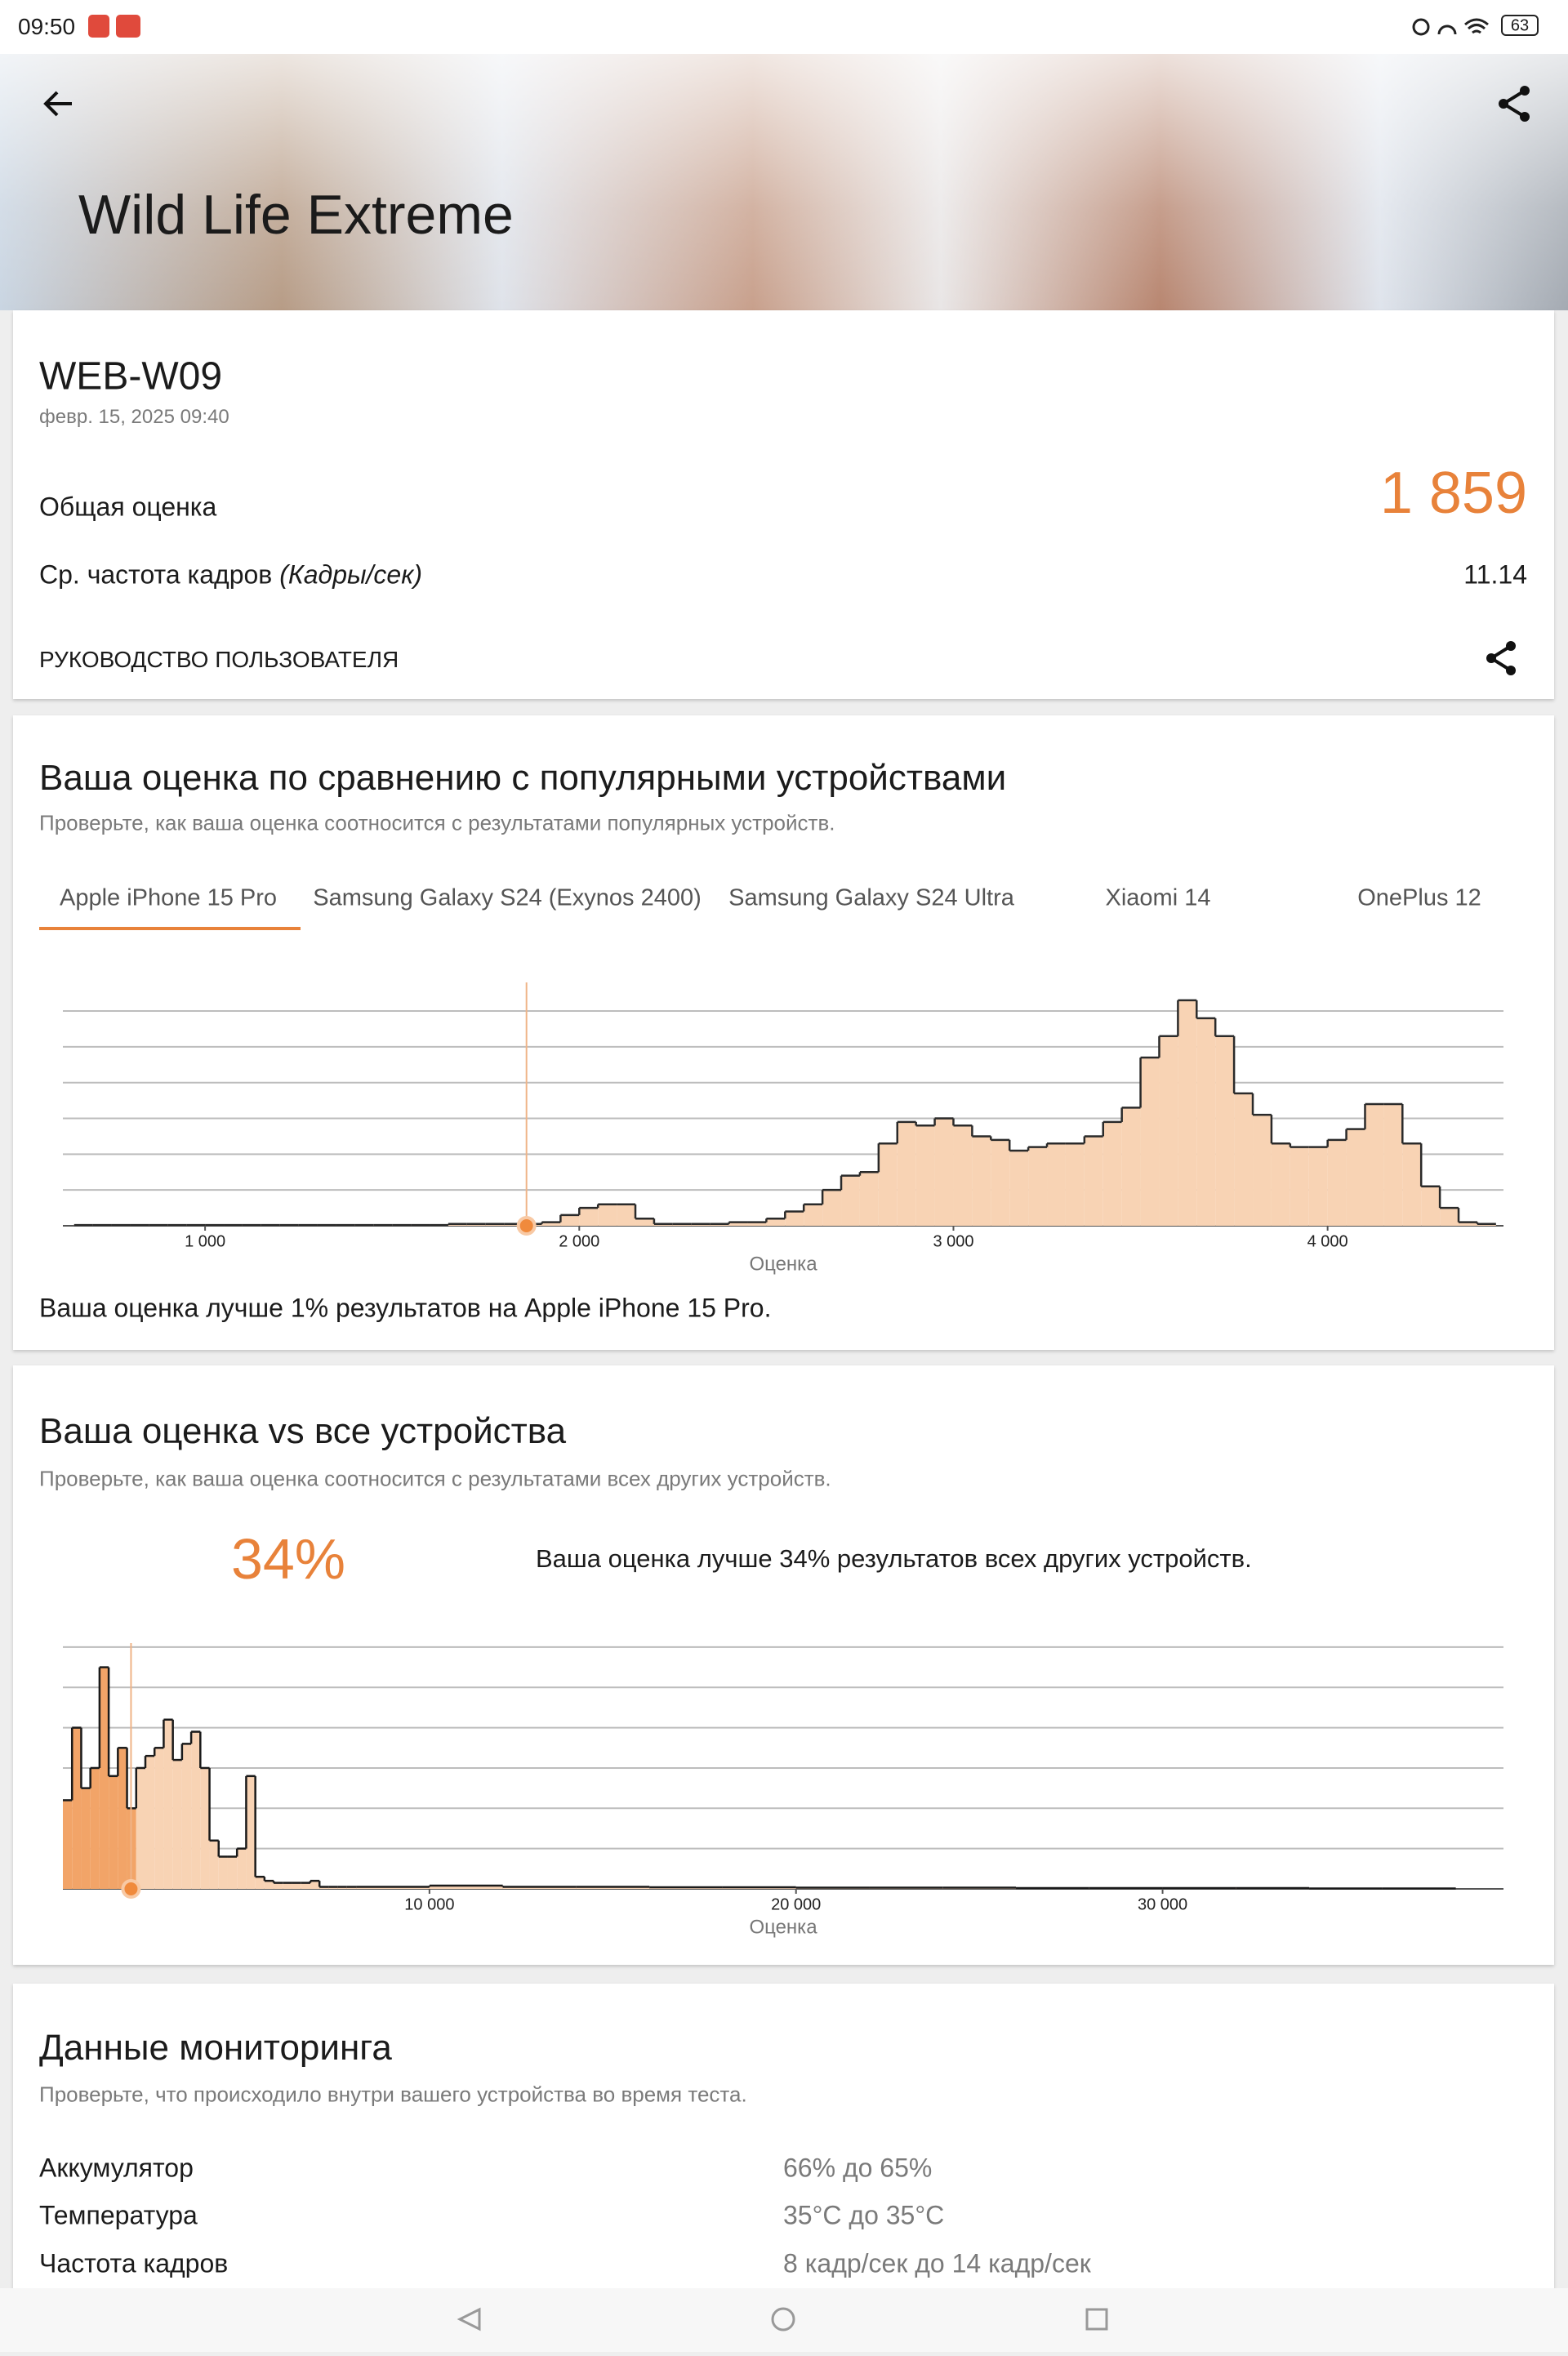 This screenshot has width=1568, height=2356. I want to click on nav-icons, so click(784, 2320).